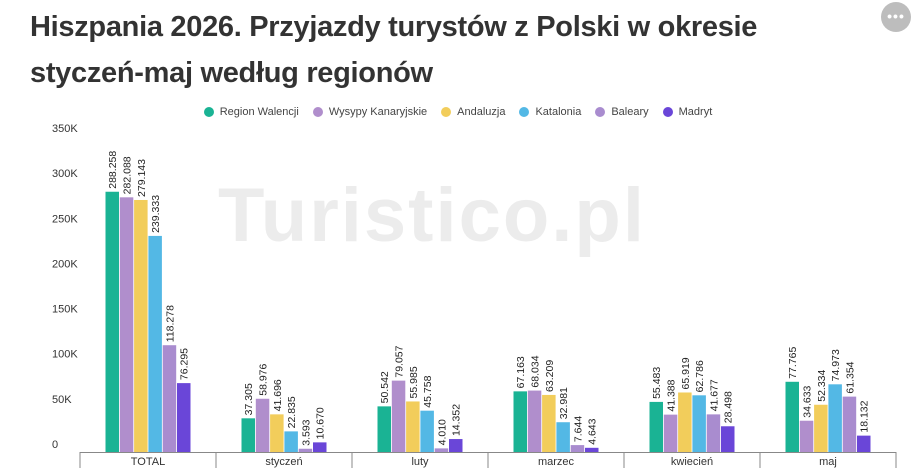 This screenshot has height=472, width=916. I want to click on data-label: 45.758, so click(428, 391).